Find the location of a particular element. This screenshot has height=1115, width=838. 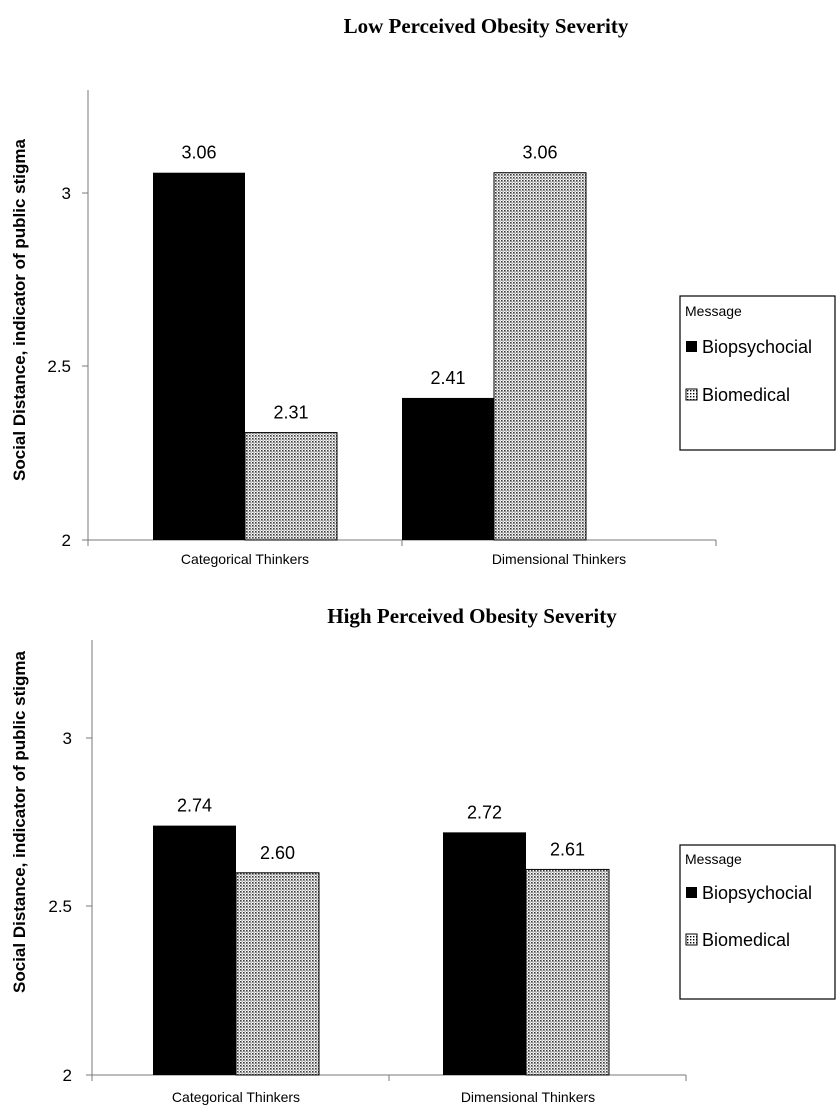

data-label: 2.41 is located at coordinates (447, 378).